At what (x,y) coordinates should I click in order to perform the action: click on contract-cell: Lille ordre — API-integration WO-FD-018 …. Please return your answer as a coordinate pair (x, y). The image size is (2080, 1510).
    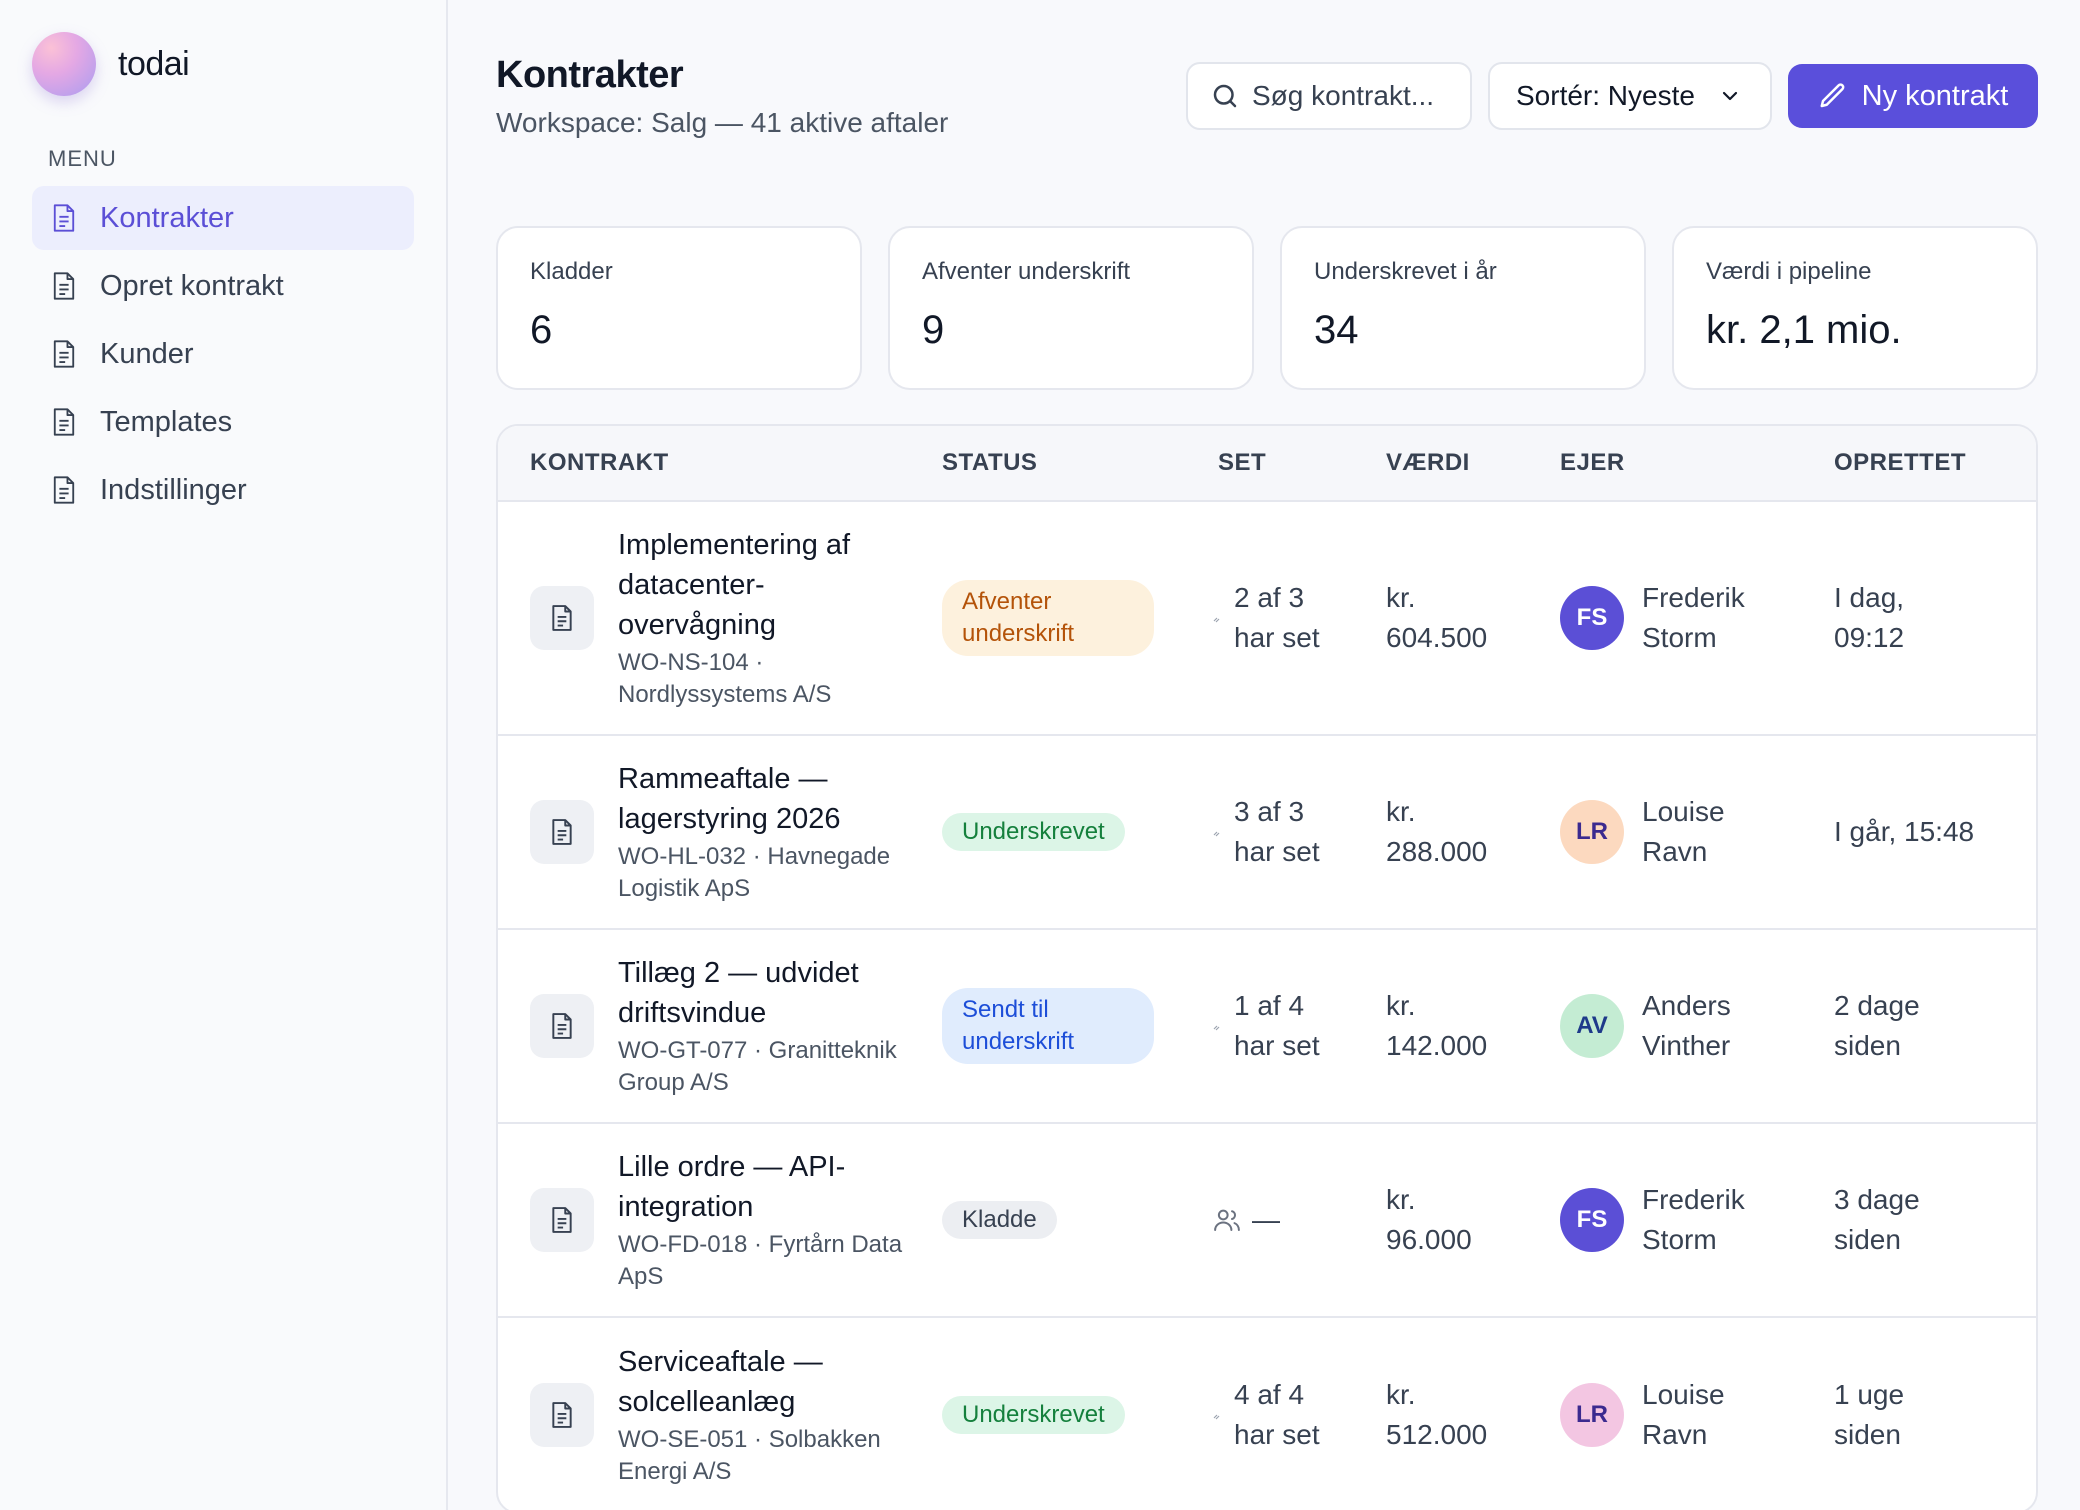
    Looking at the image, I should click on (717, 1220).